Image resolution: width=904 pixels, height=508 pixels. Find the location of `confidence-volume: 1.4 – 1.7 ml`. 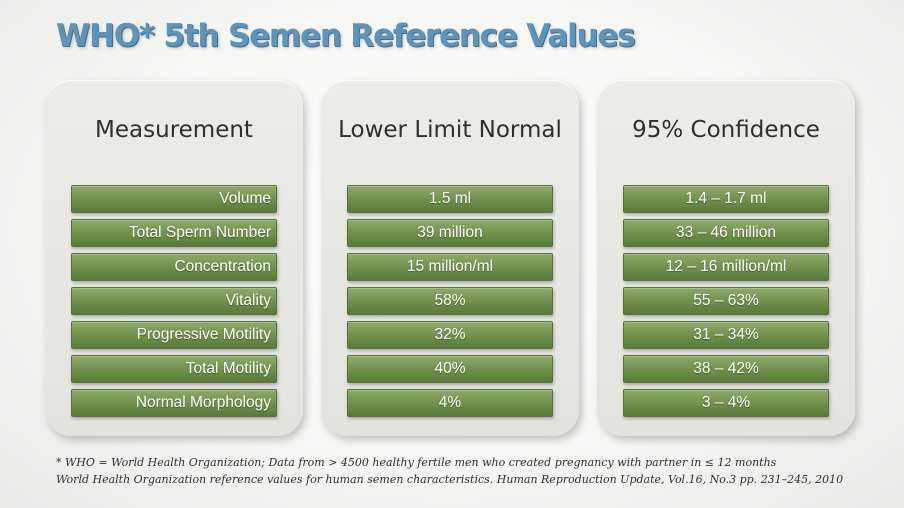

confidence-volume: 1.4 – 1.7 ml is located at coordinates (726, 199).